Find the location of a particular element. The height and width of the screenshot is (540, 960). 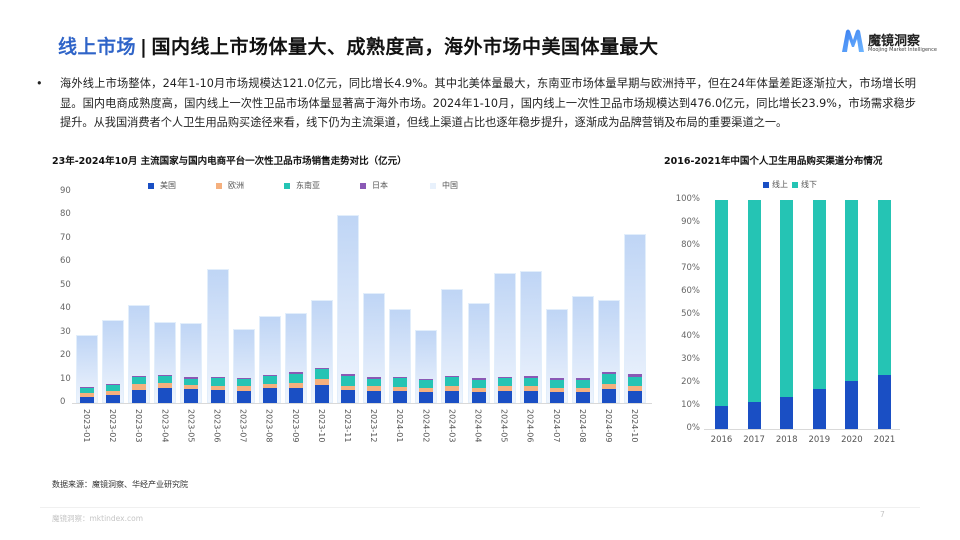

m-logo-icon is located at coordinates (853, 40).